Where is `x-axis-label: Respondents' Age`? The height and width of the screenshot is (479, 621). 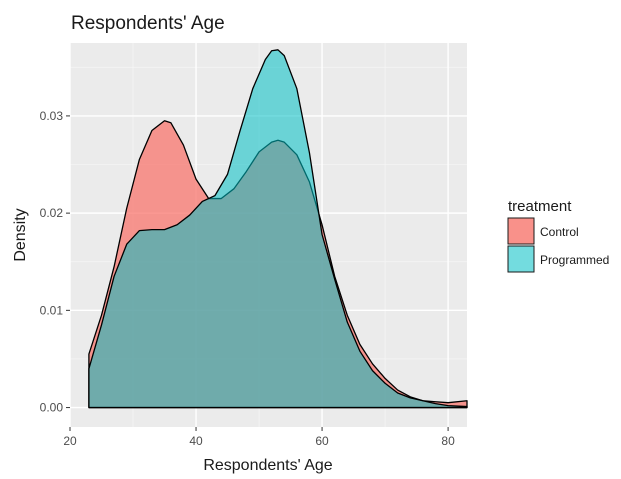 x-axis-label: Respondents' Age is located at coordinates (267, 465).